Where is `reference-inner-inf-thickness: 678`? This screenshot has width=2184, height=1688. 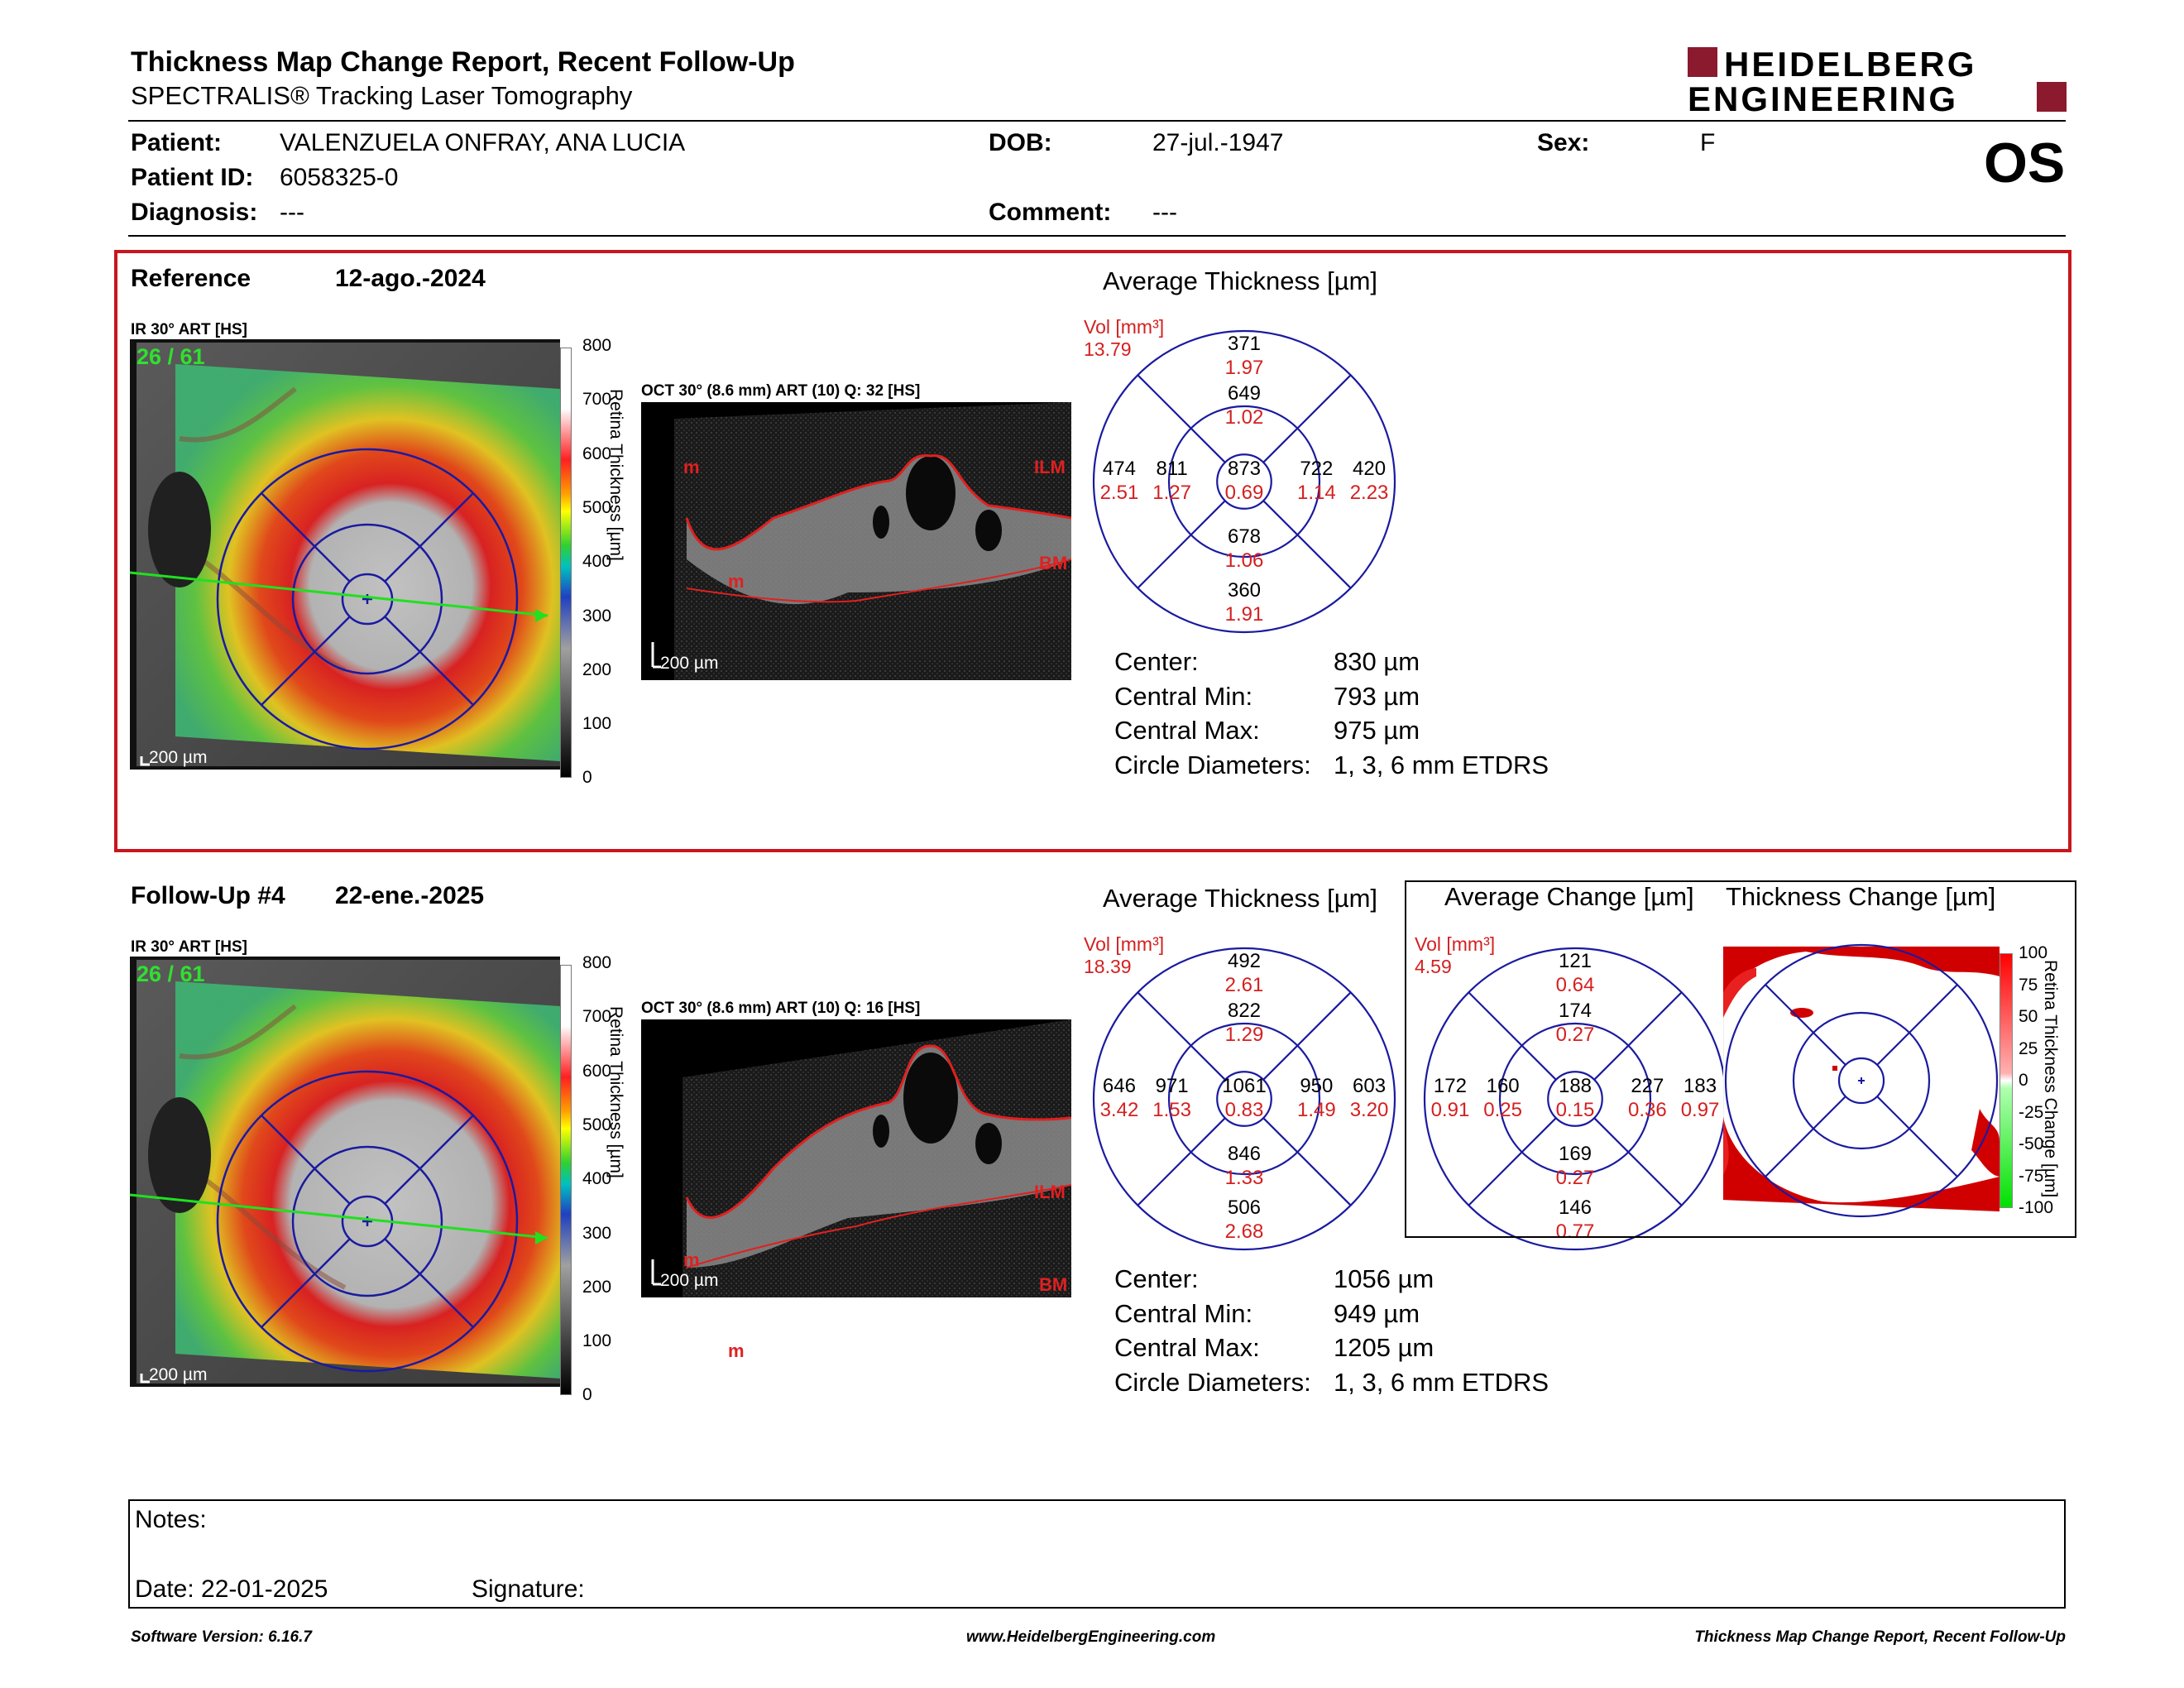
reference-inner-inf-thickness: 678 is located at coordinates (1244, 536).